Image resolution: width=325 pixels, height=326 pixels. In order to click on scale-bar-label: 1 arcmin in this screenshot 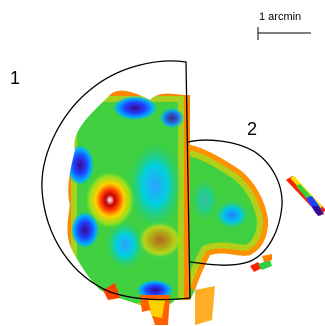, I will do `click(280, 17)`.